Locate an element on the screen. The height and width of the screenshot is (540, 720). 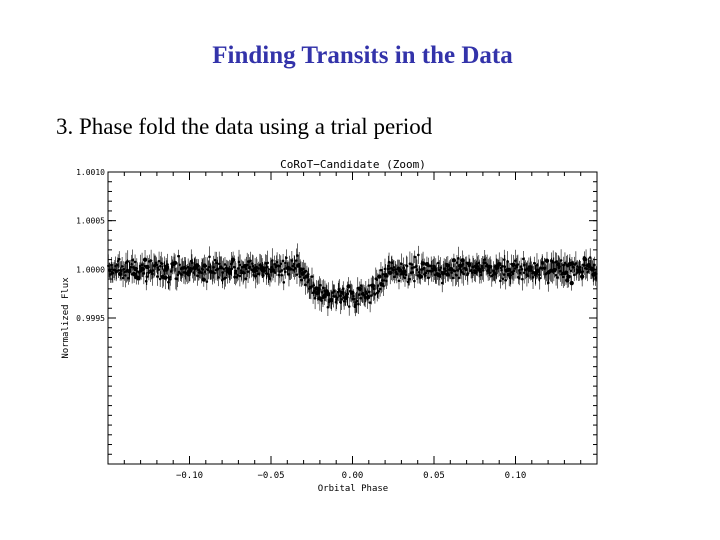
x-axis-label: Orbital Phase is located at coordinates (353, 489).